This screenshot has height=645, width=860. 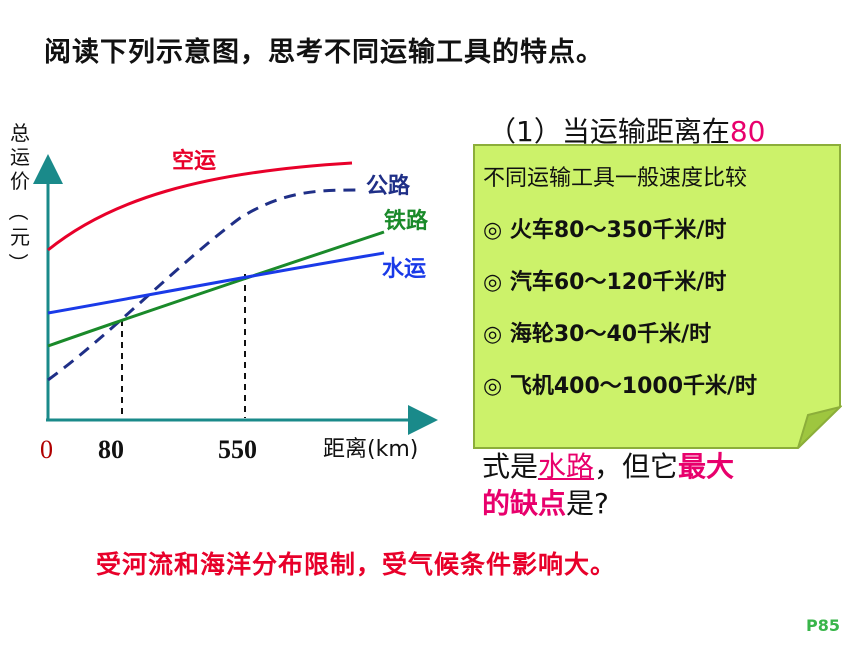 I want to click on question-distance: 80, so click(x=747, y=131).